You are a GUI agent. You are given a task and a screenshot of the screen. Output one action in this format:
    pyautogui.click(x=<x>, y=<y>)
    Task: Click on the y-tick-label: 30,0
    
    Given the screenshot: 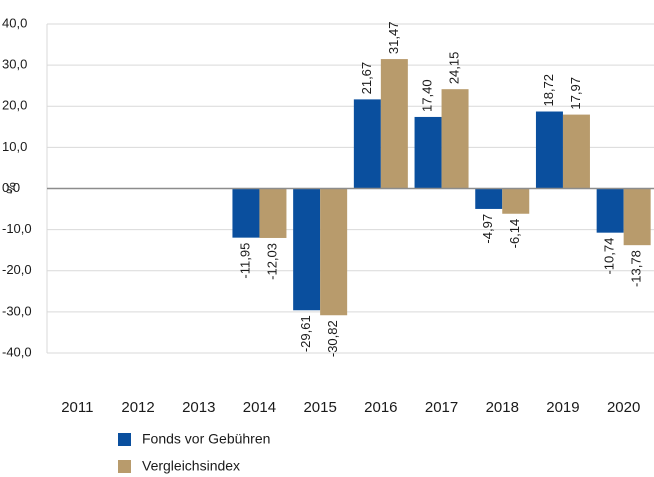 What is the action you would take?
    pyautogui.click(x=14, y=64)
    